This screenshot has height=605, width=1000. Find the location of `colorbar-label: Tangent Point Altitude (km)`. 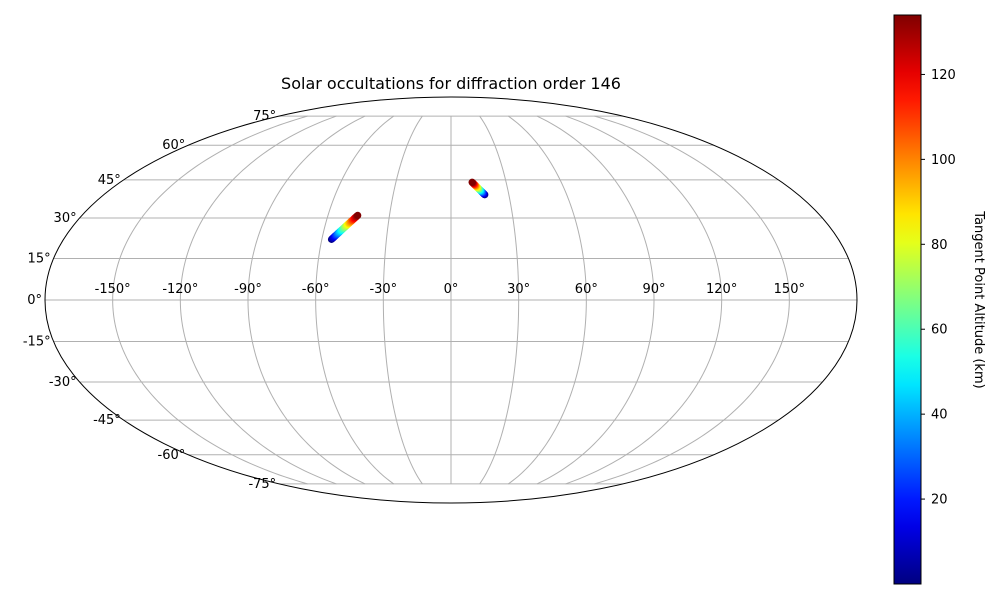

colorbar-label: Tangent Point Altitude (km) is located at coordinates (978, 299).